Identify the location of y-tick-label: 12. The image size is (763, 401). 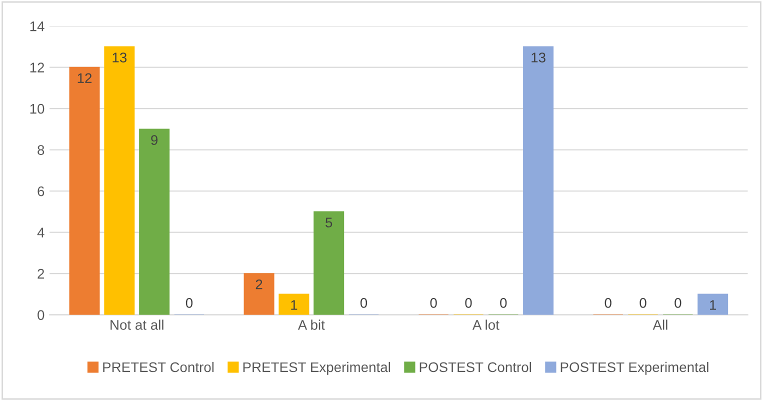
(37, 67).